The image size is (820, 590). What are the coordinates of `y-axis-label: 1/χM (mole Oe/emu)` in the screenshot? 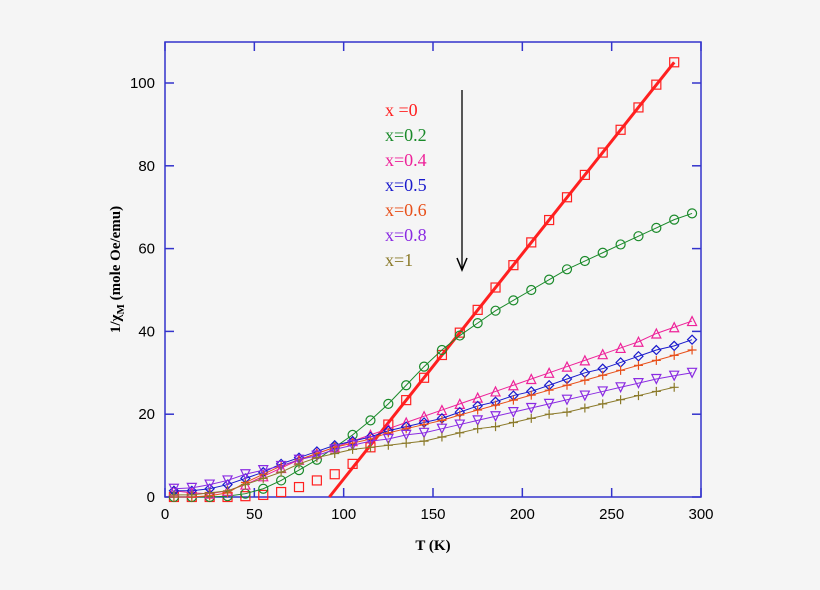 It's located at (117, 269).